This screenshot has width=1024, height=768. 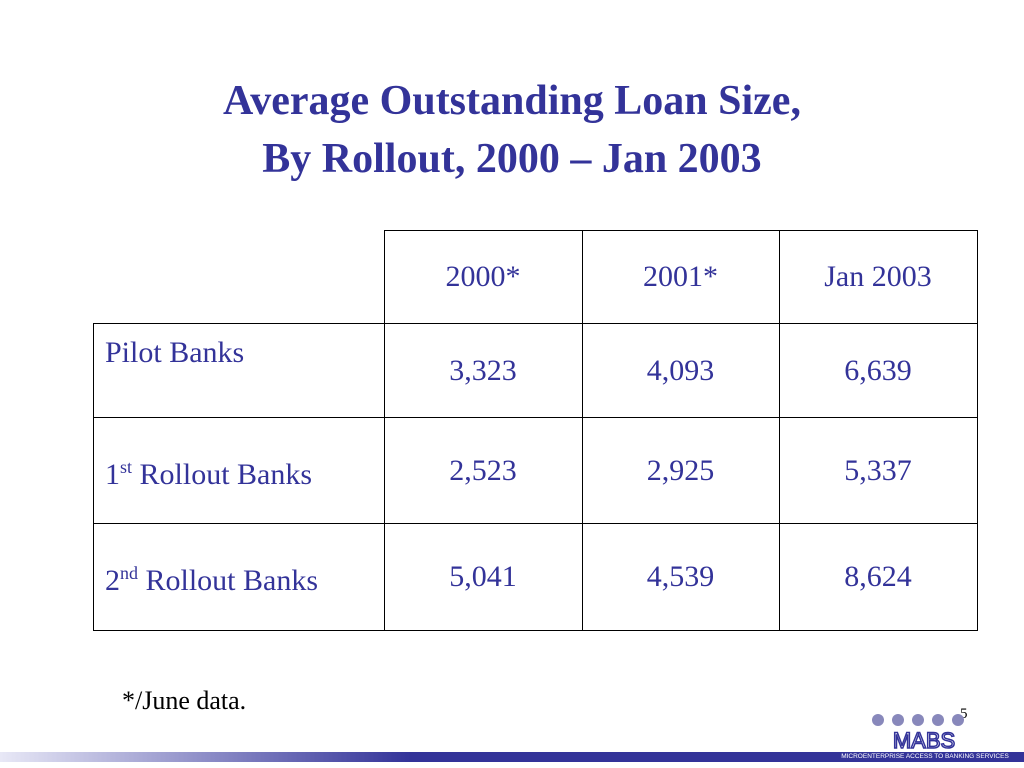 What do you see at coordinates (175, 352) in the screenshot?
I see `label-text: Pilot Banks` at bounding box center [175, 352].